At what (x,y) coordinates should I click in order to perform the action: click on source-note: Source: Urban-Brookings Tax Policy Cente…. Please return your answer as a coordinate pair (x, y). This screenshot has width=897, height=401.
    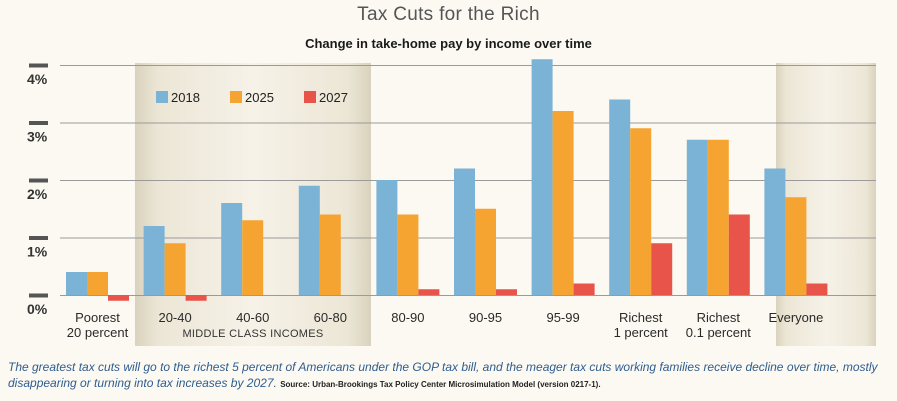
    Looking at the image, I should click on (440, 384).